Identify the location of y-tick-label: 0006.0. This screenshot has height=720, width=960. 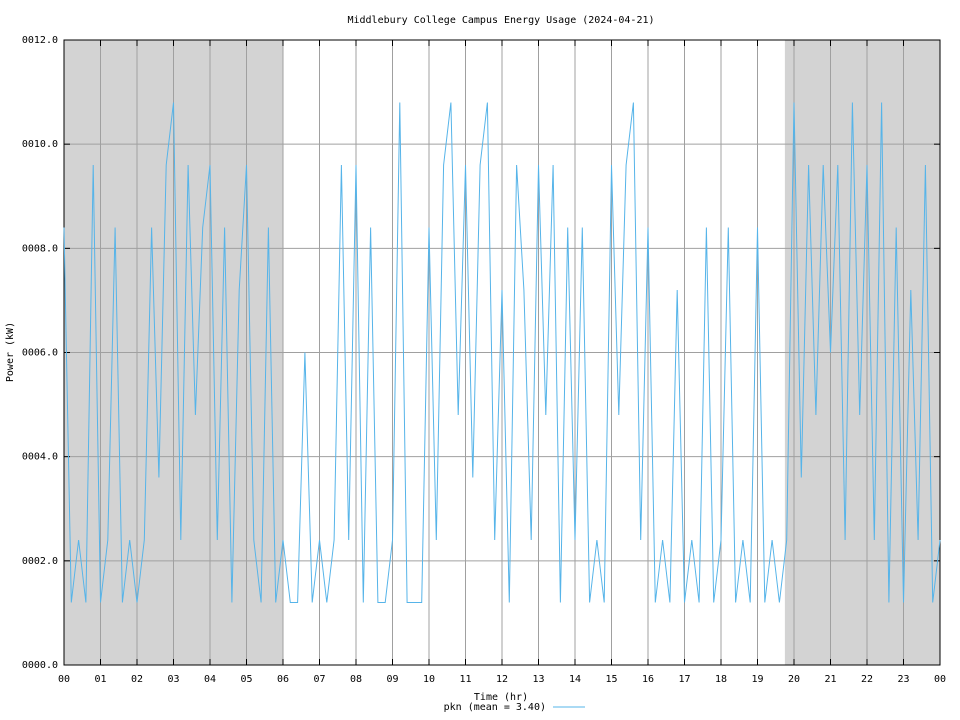
(40, 353).